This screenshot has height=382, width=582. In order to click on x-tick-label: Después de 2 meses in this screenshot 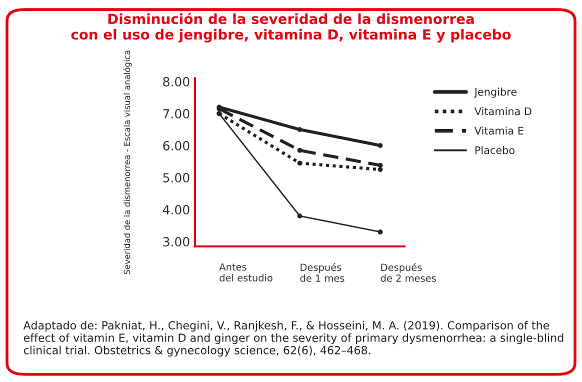, I will do `click(408, 272)`.